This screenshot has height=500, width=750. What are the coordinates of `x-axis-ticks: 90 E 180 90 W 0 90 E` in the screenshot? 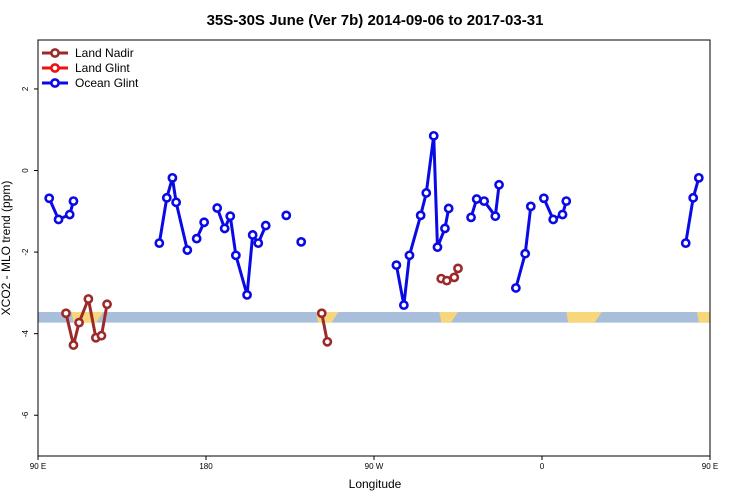 It's located at (374, 463).